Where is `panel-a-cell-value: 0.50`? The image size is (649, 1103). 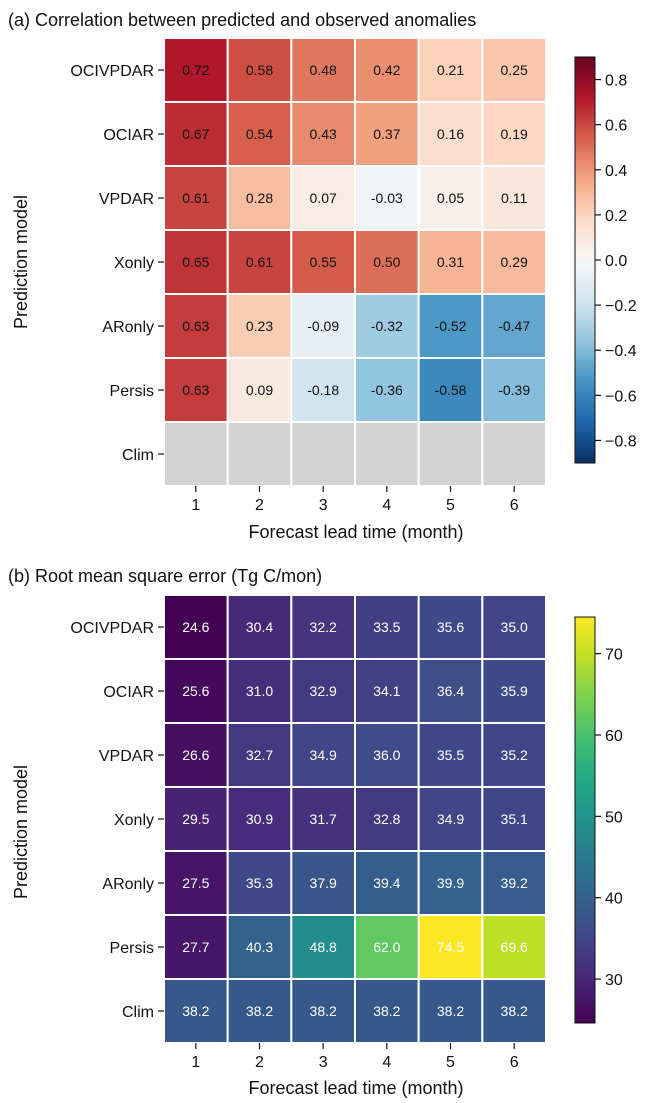
panel-a-cell-value: 0.50 is located at coordinates (386, 262).